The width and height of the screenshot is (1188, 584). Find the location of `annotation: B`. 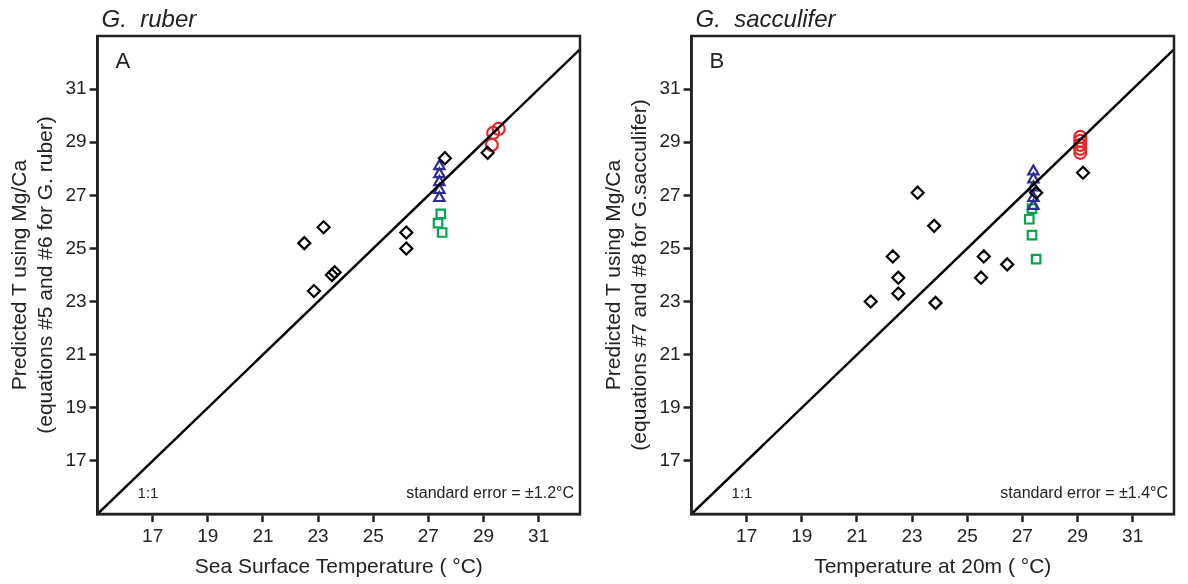

annotation: B is located at coordinates (717, 60).